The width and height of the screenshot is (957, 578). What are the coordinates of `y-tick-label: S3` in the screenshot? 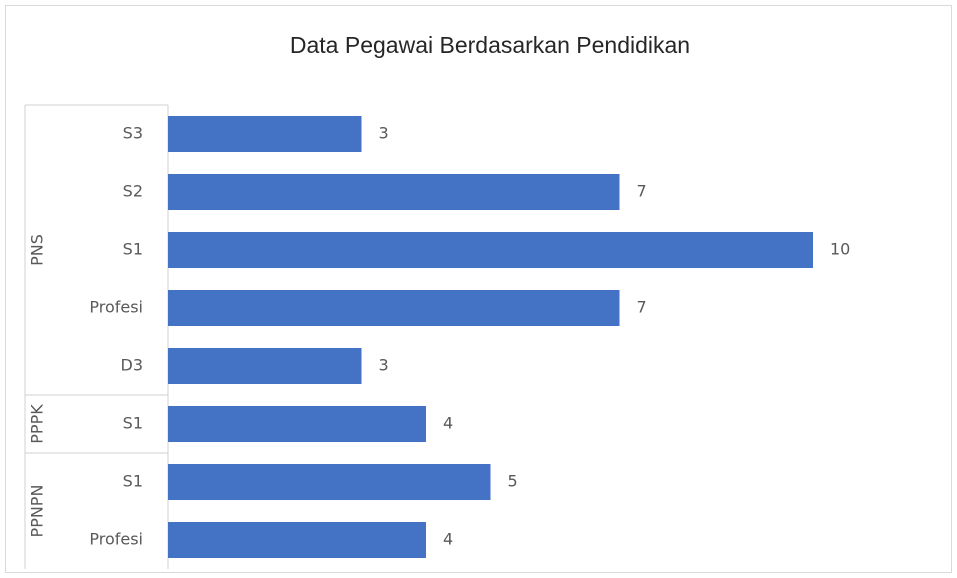 It's located at (133, 133).